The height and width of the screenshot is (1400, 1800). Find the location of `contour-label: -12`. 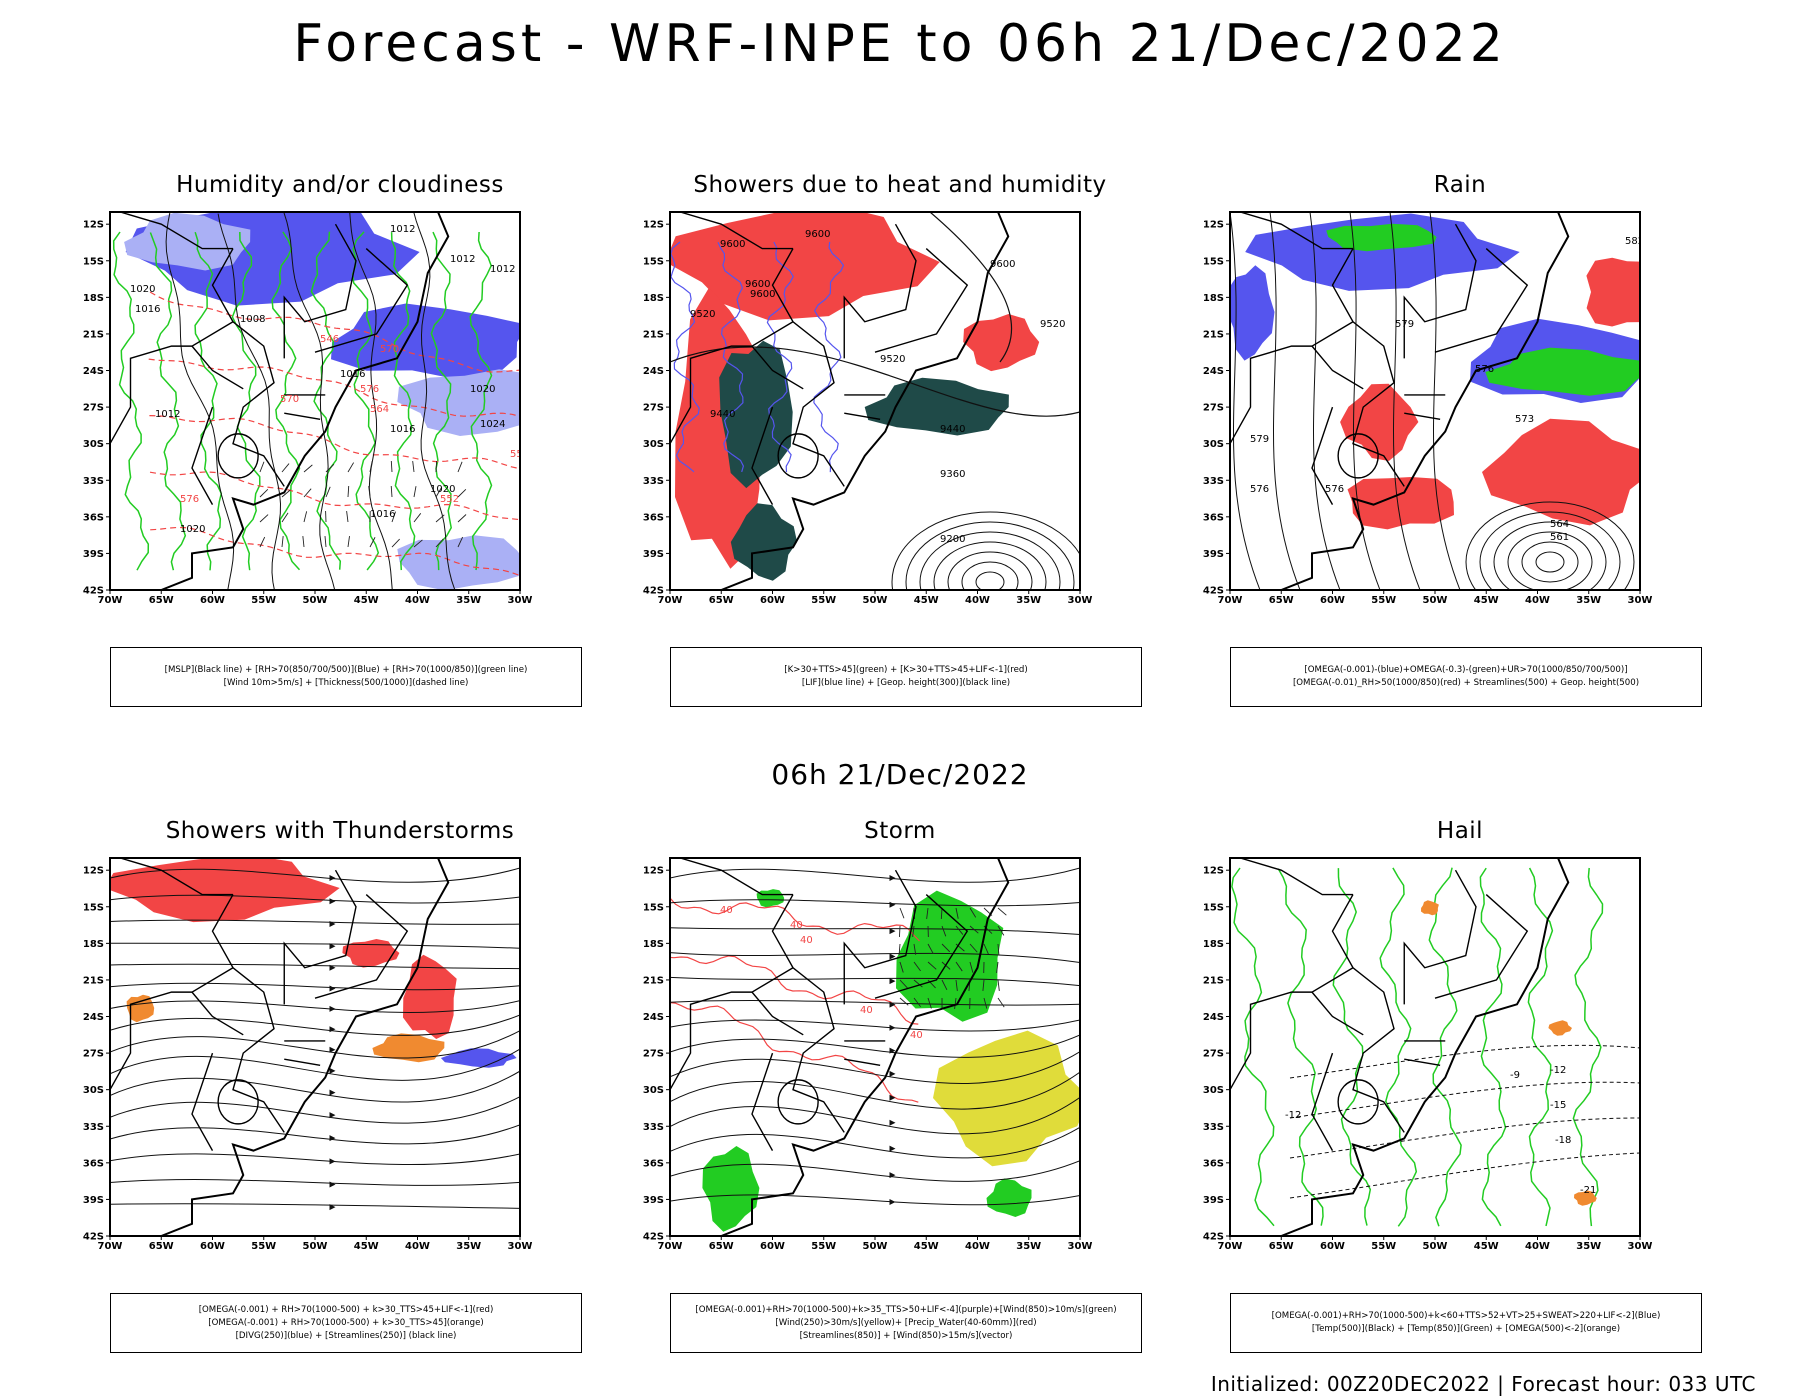

contour-label: -12 is located at coordinates (1558, 1070).